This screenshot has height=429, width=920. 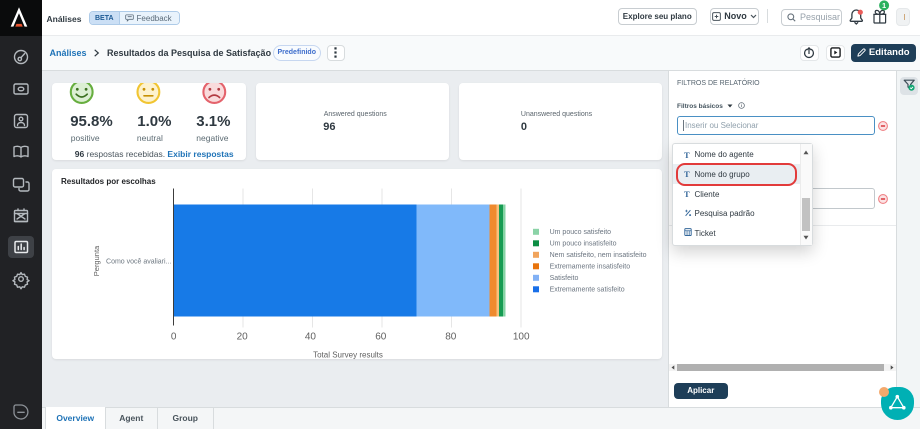 What do you see at coordinates (587, 289) in the screenshot?
I see `svg-text: Extremamente satisfeito` at bounding box center [587, 289].